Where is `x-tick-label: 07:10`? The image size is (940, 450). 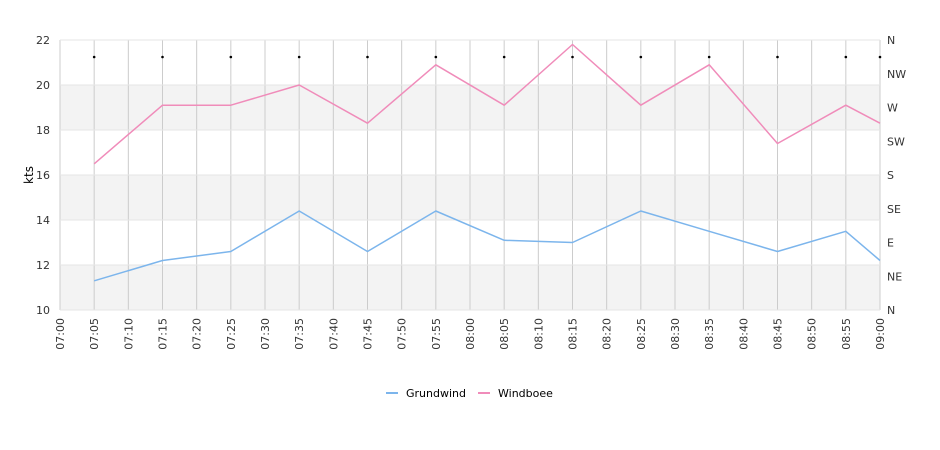
x-tick-label: 07:10 is located at coordinates (128, 334).